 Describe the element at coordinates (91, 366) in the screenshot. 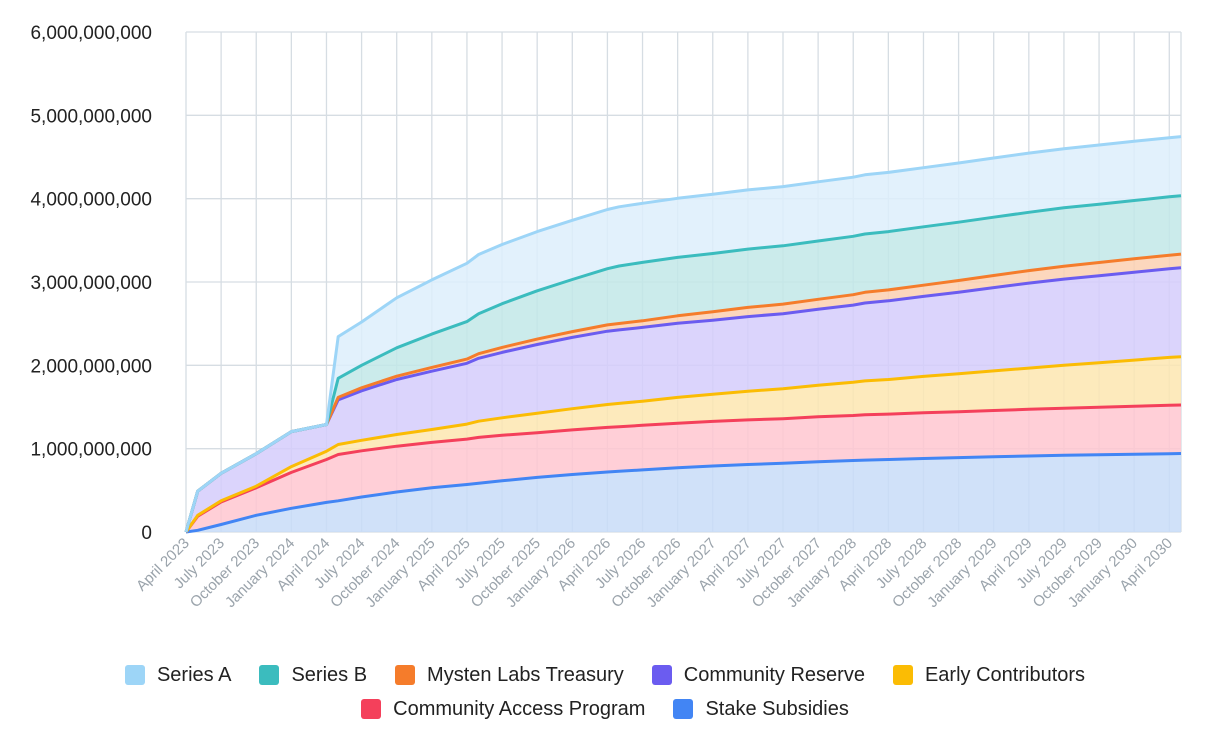

I see `y-tick-label: 2,000,000,000` at that location.